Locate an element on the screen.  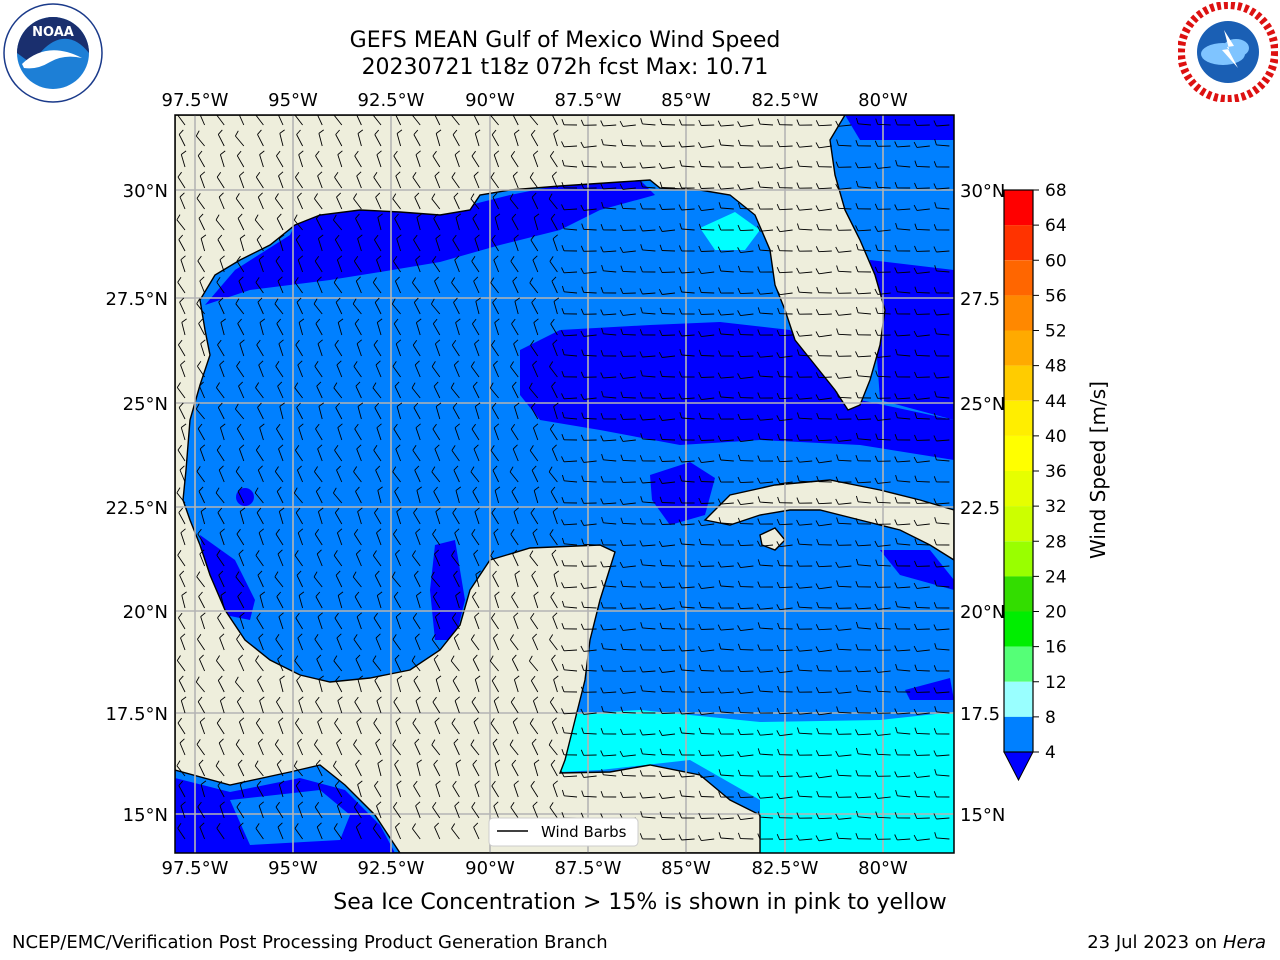
colorbar-label: Wind Speed [m/s] is located at coordinates (1098, 470).